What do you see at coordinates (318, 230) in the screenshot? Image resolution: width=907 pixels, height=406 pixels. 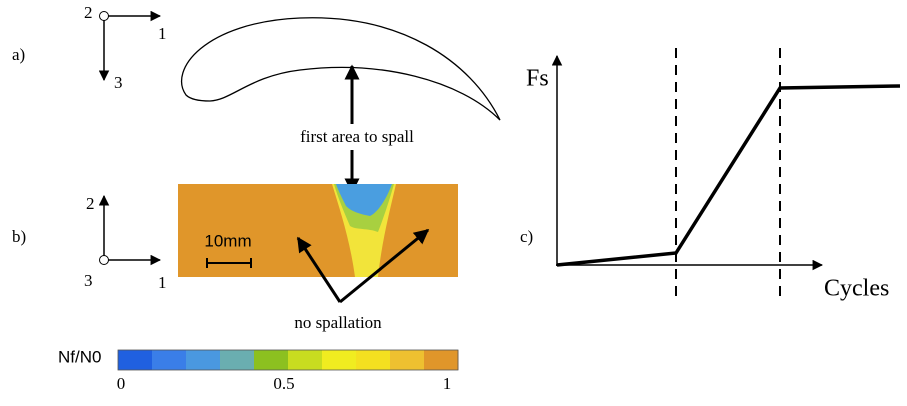 I see `spall-map` at bounding box center [318, 230].